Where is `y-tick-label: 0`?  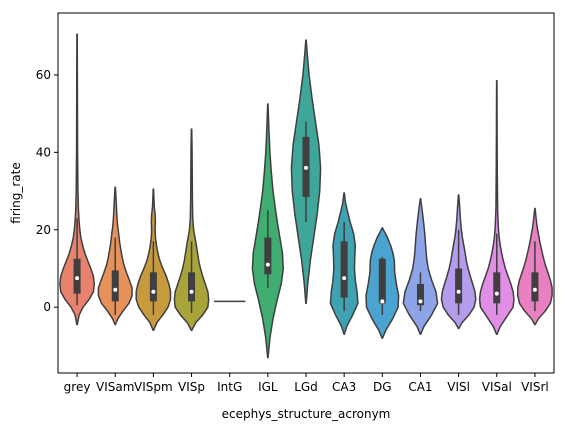 y-tick-label: 0 is located at coordinates (47, 307).